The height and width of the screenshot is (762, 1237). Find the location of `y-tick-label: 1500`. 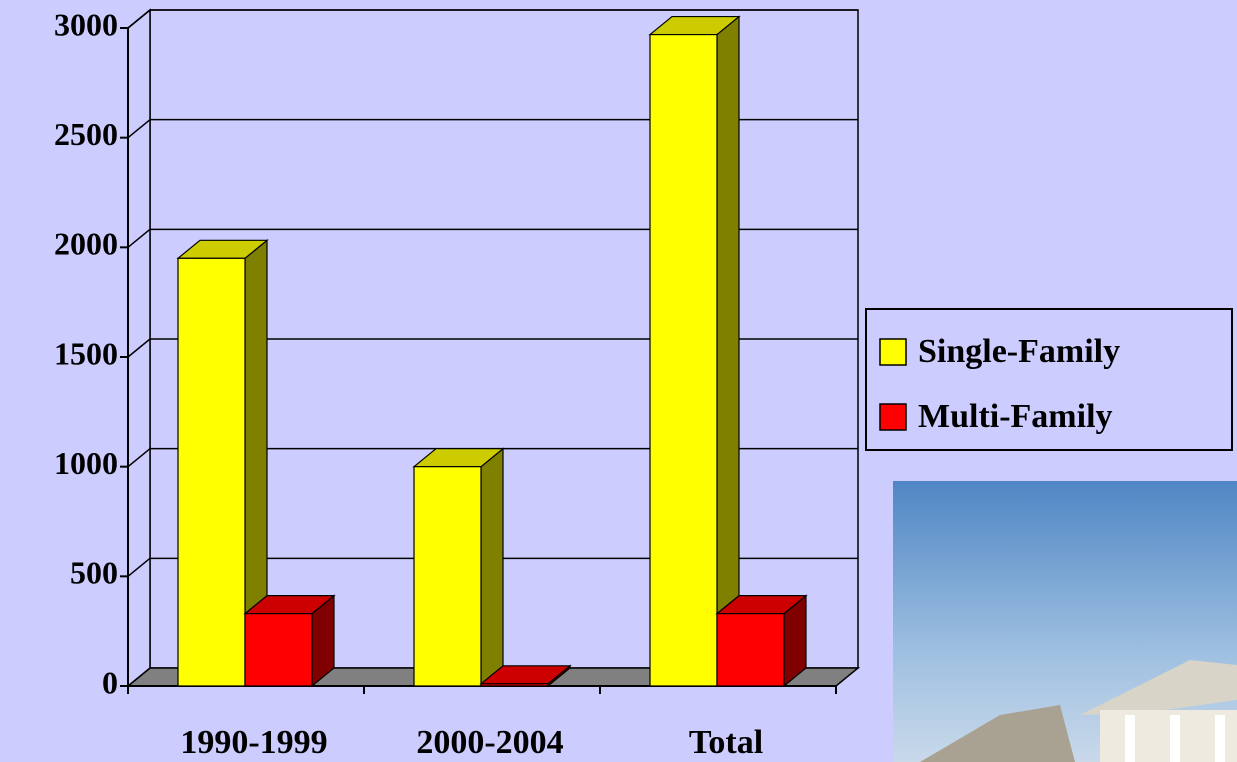

y-tick-label: 1500 is located at coordinates (86, 353).